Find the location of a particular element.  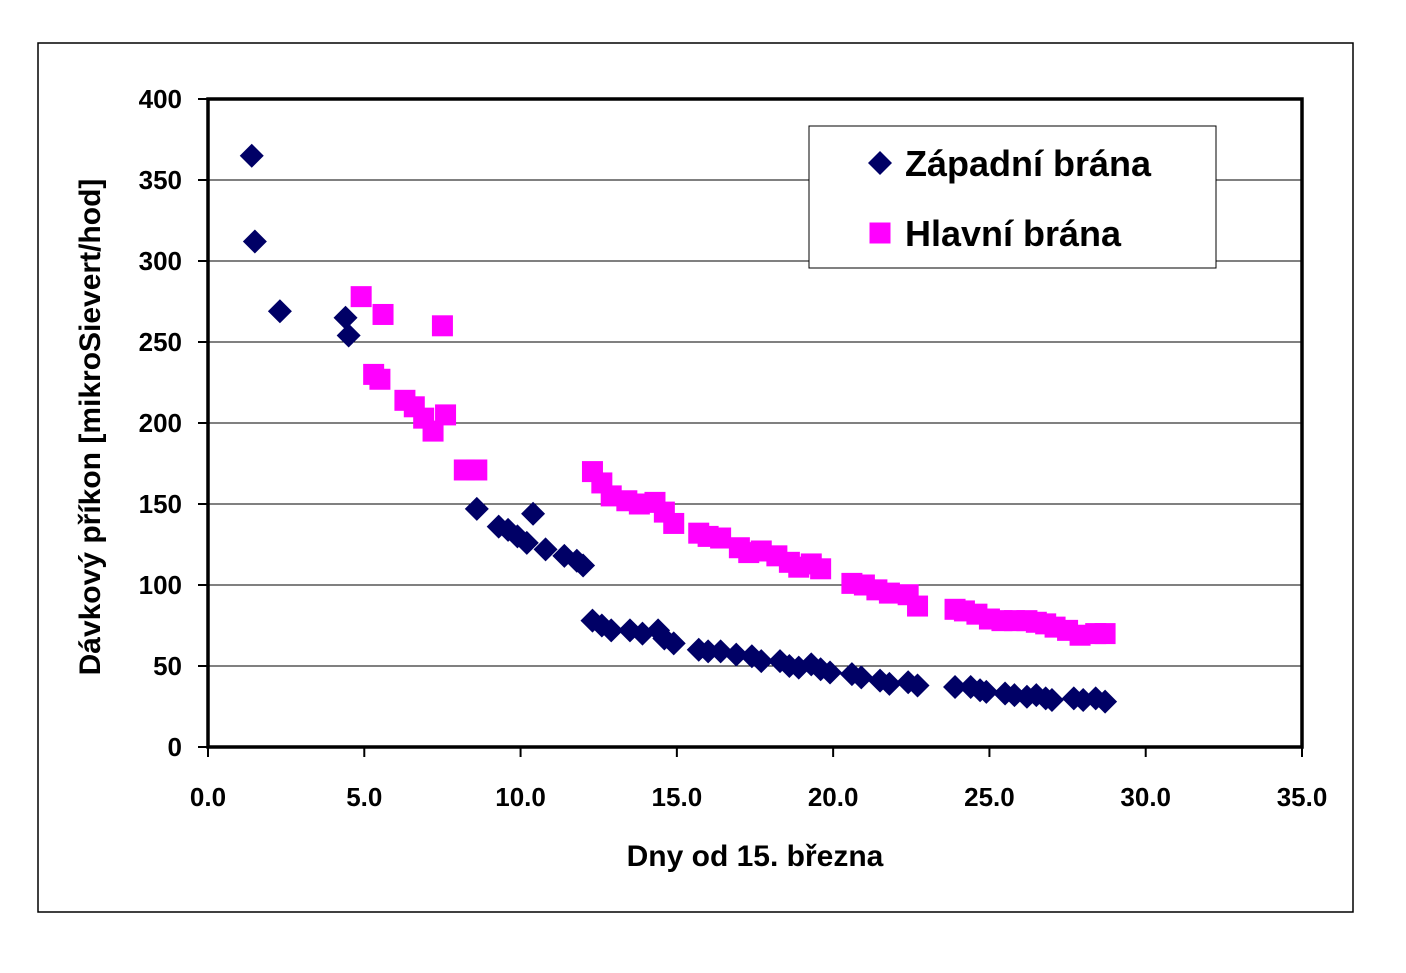

legend: Západní brána Hlavní brána is located at coordinates (1012, 197).